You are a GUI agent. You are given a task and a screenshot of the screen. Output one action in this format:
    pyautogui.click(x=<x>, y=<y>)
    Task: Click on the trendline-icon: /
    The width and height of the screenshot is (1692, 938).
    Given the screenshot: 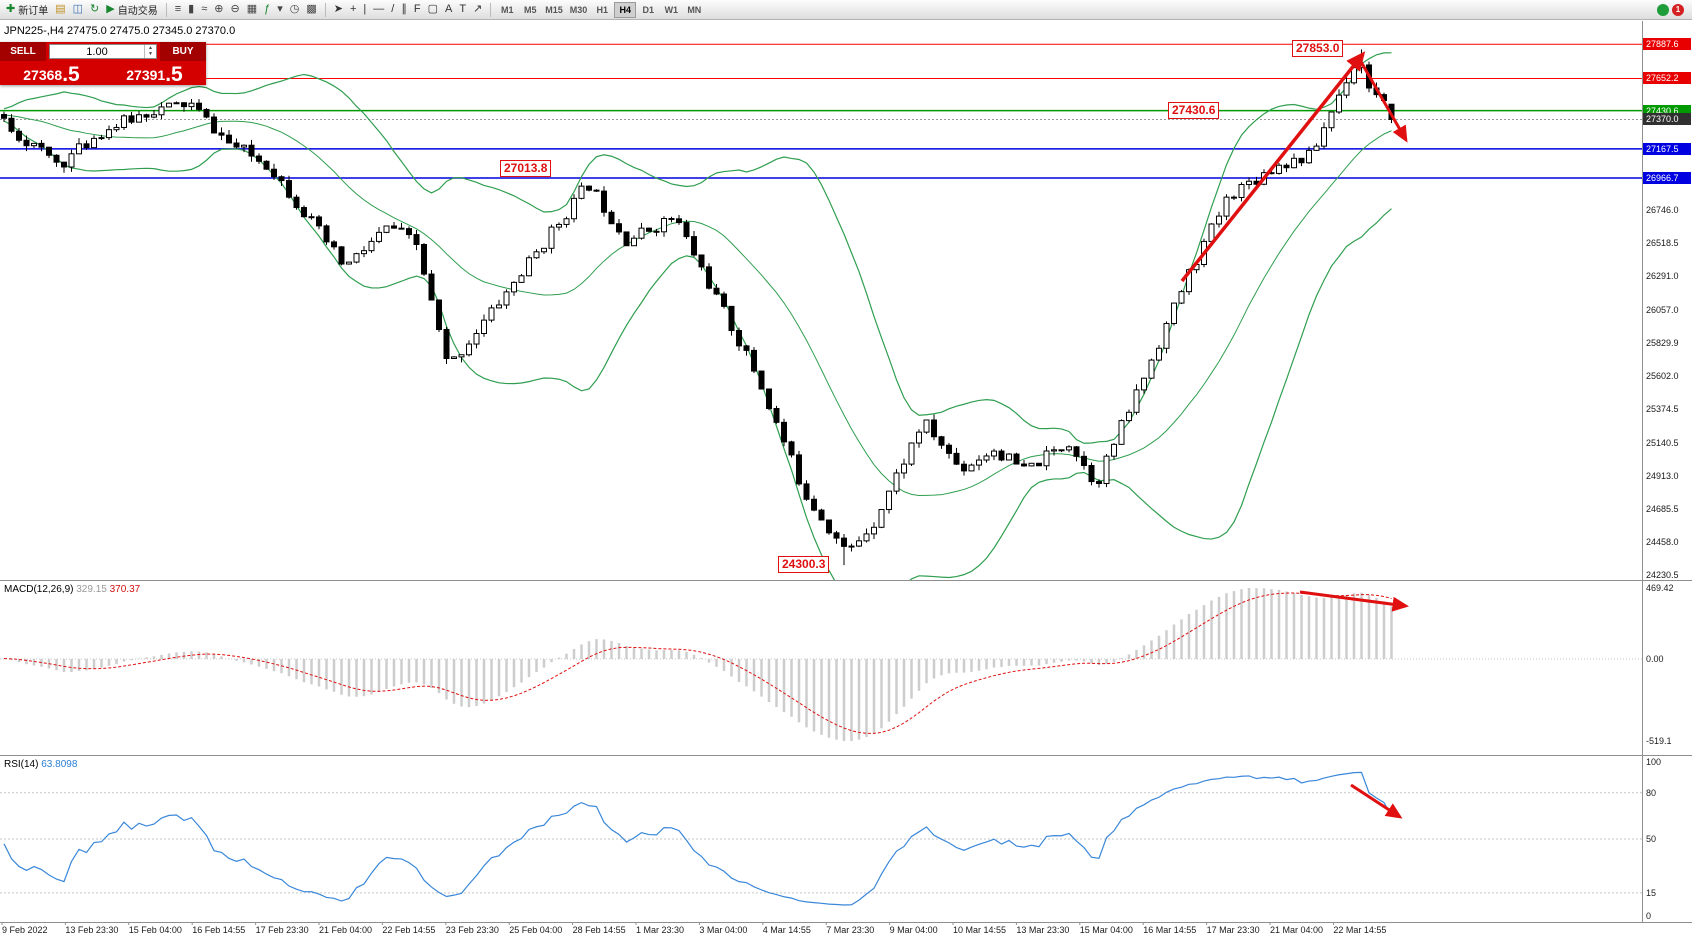 What is the action you would take?
    pyautogui.click(x=392, y=9)
    